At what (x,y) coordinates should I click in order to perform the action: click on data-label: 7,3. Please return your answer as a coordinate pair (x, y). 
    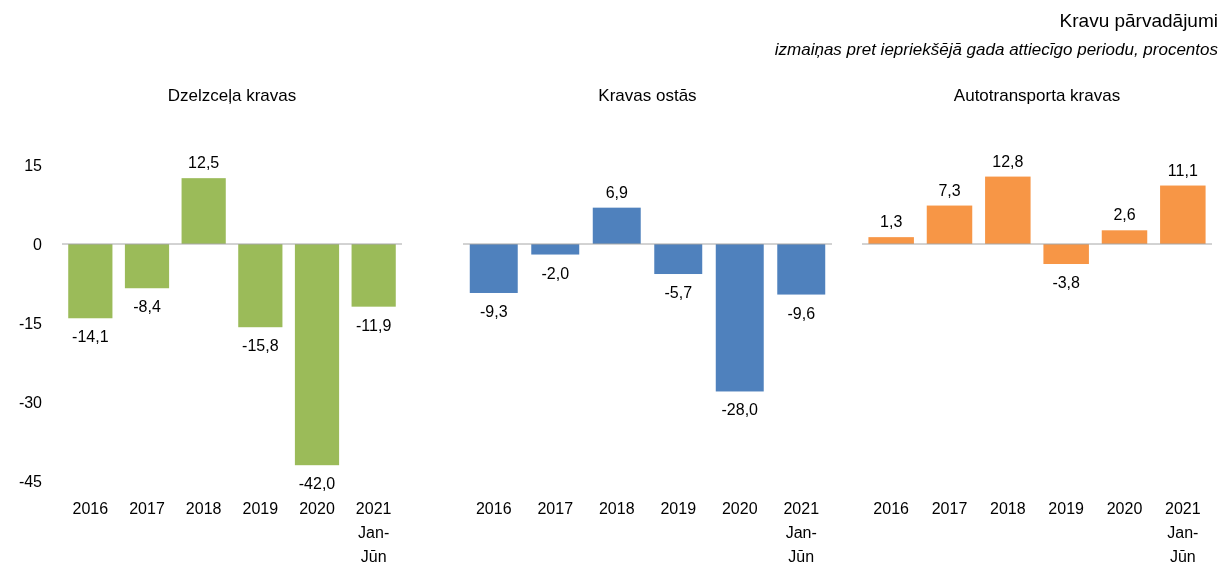
    Looking at the image, I should click on (949, 190).